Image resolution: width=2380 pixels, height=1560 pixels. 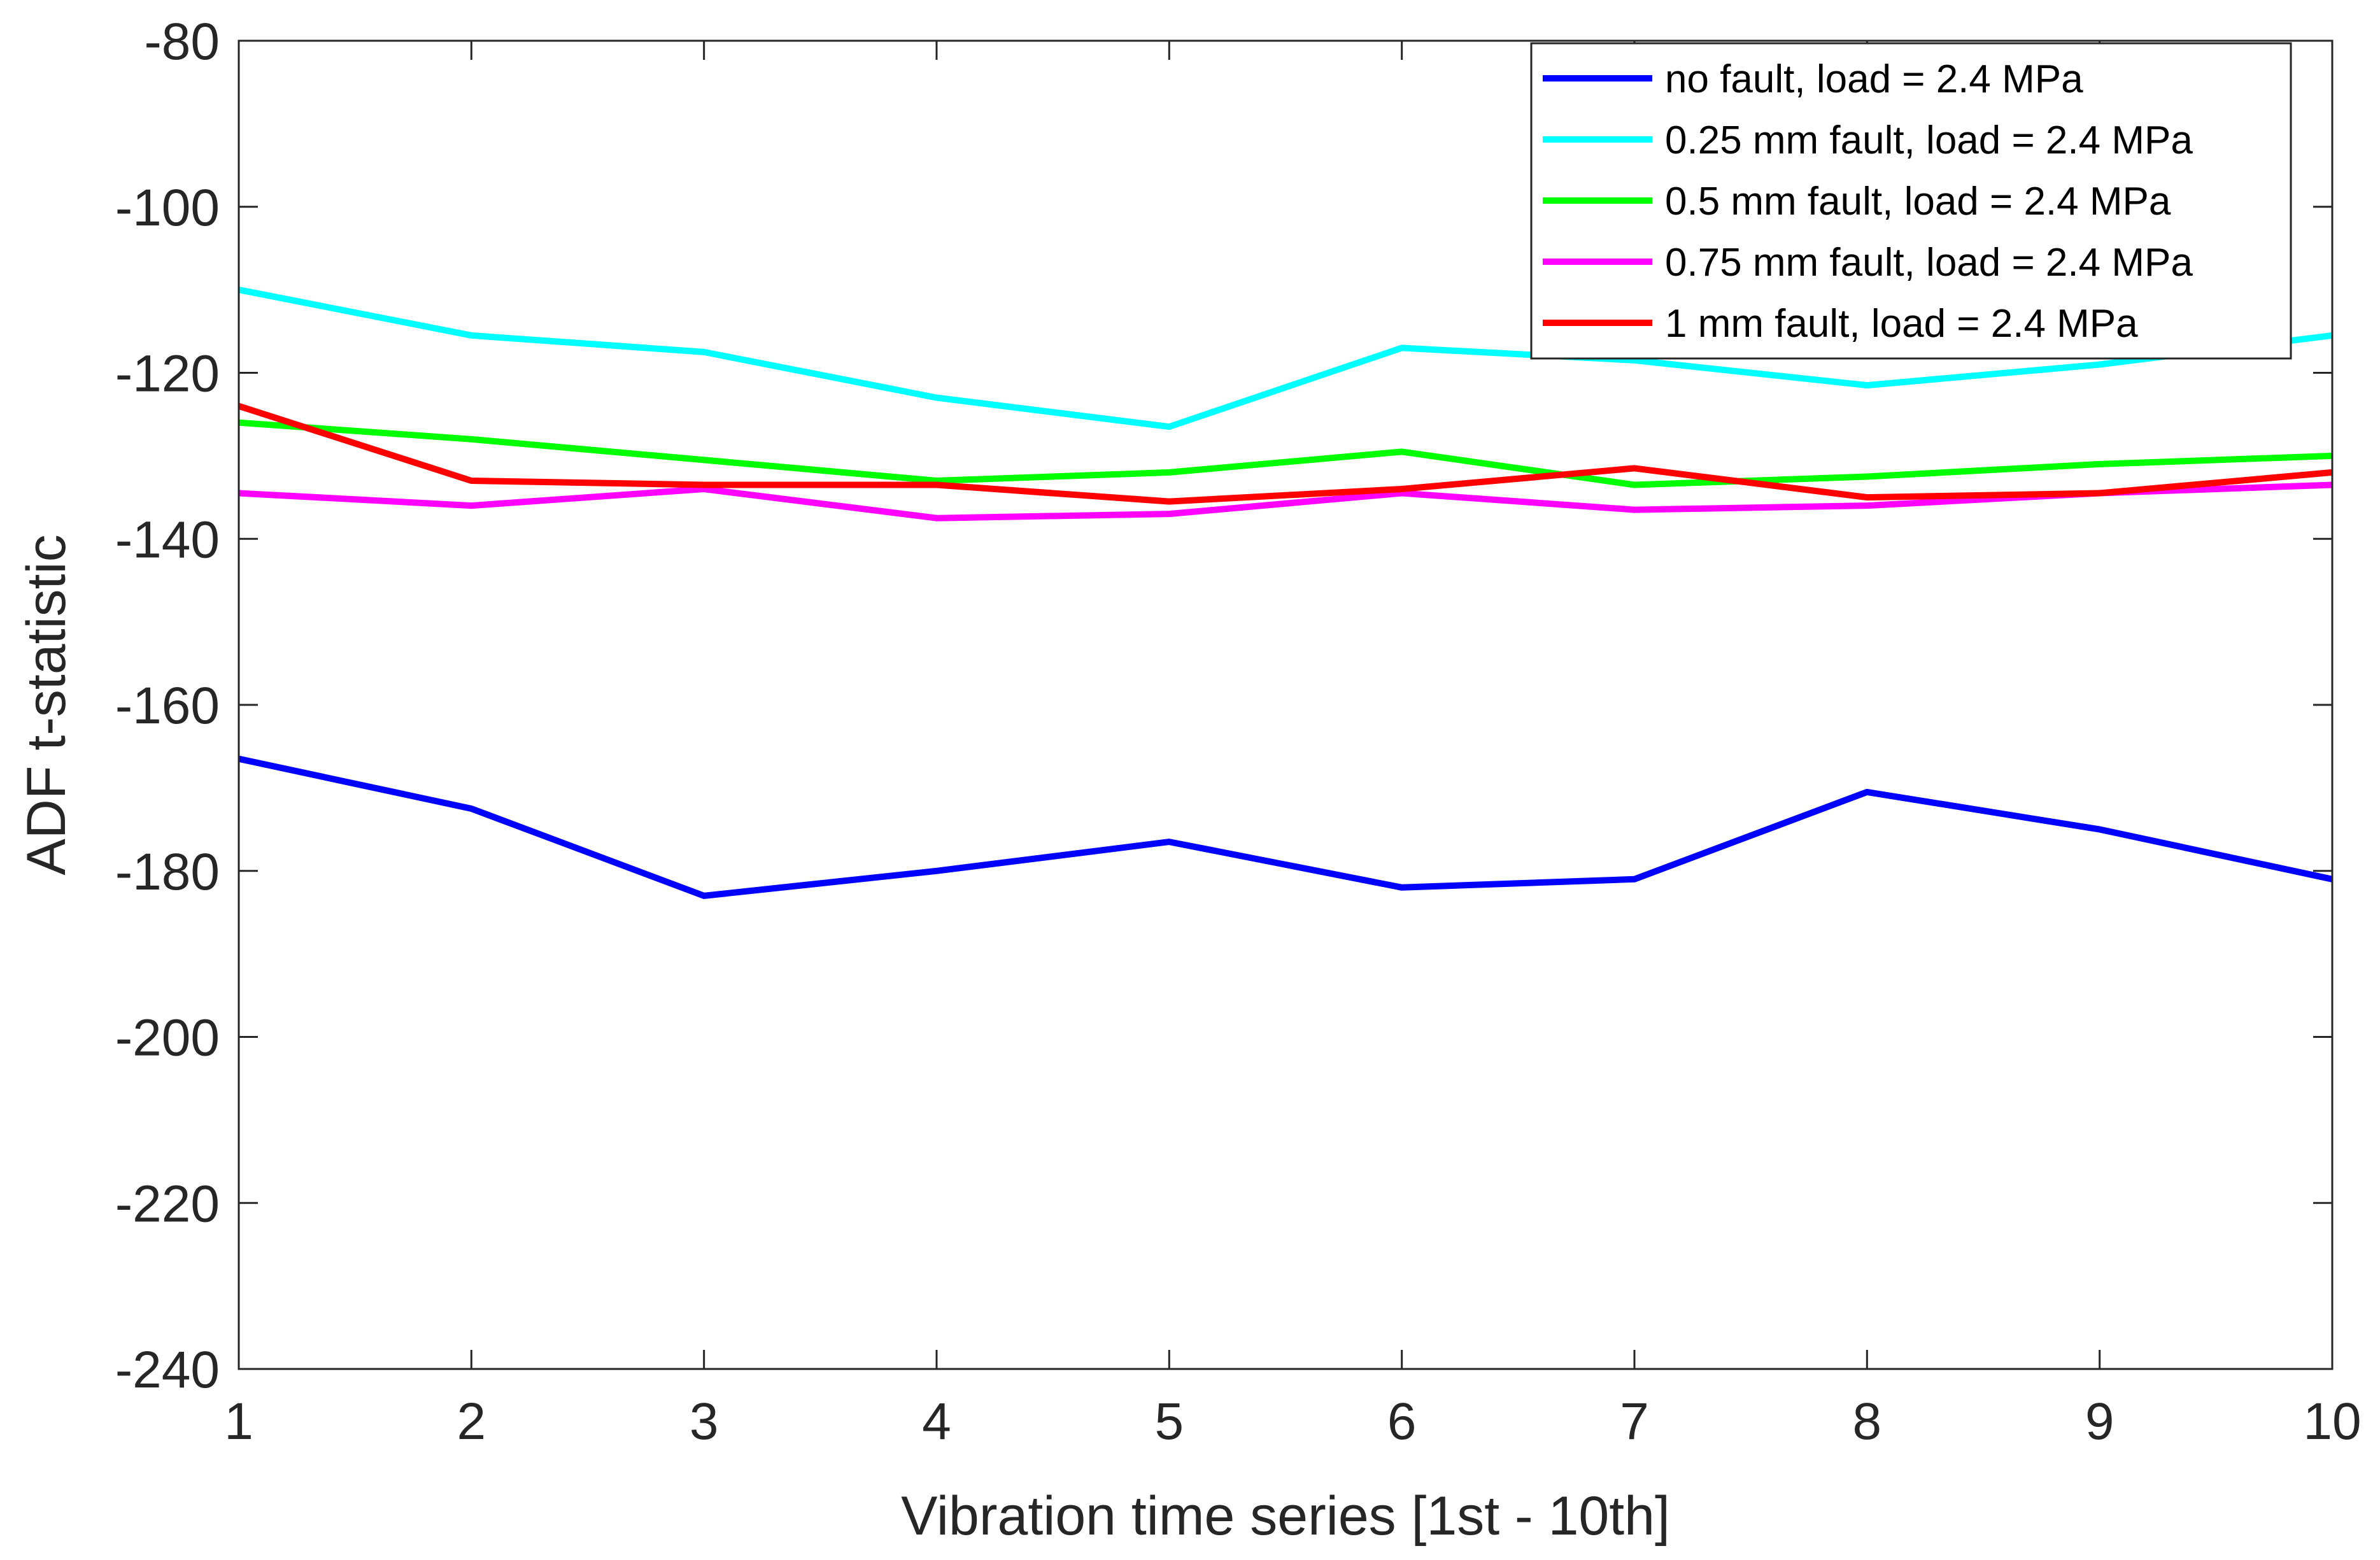 I want to click on y-tick-label: -80, so click(x=182, y=42).